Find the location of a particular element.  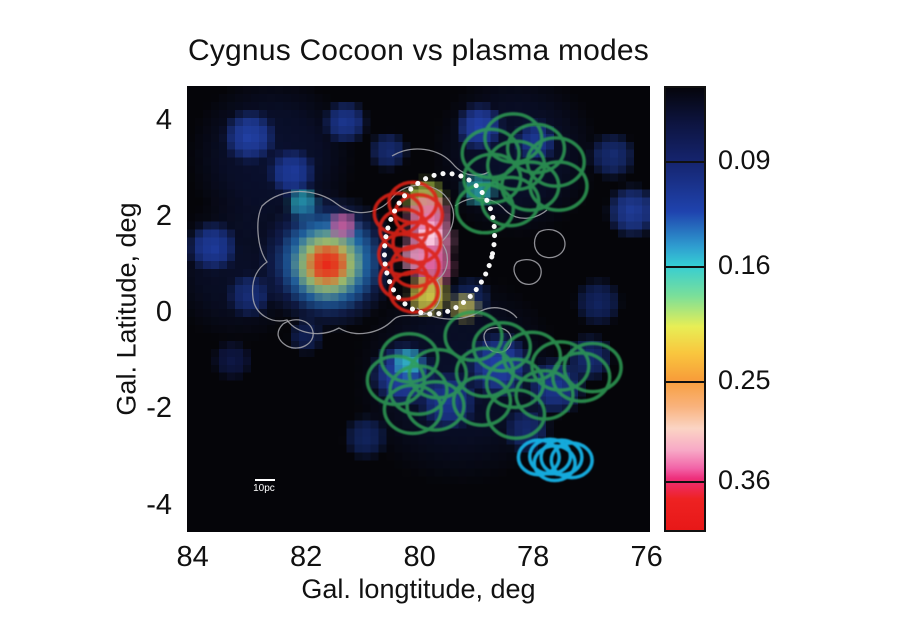

cocoon-mode-circles-red is located at coordinates (408, 247).